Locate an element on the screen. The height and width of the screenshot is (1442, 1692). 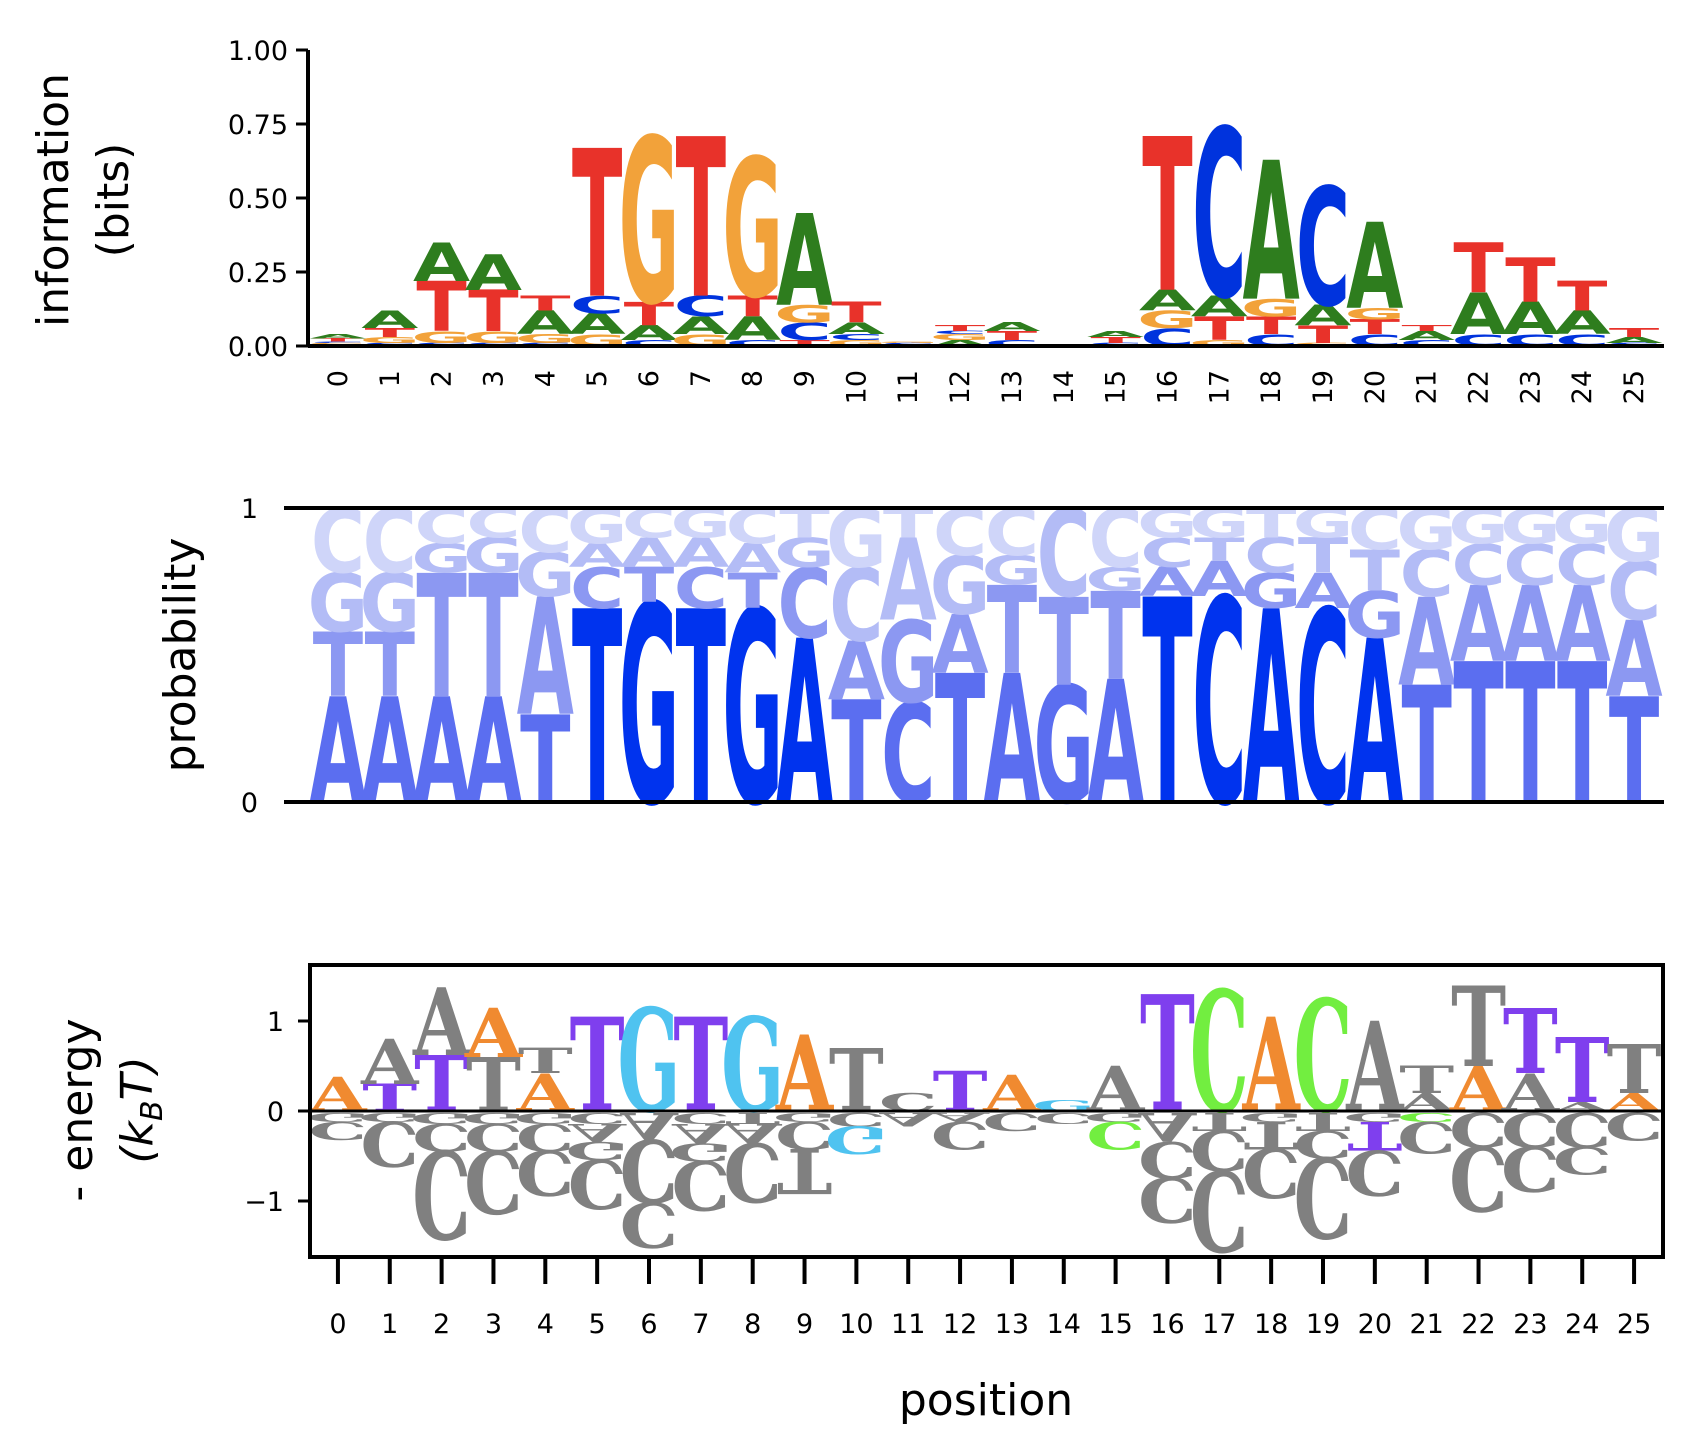
info-letter-15-A: A is located at coordinates (1116, 334).